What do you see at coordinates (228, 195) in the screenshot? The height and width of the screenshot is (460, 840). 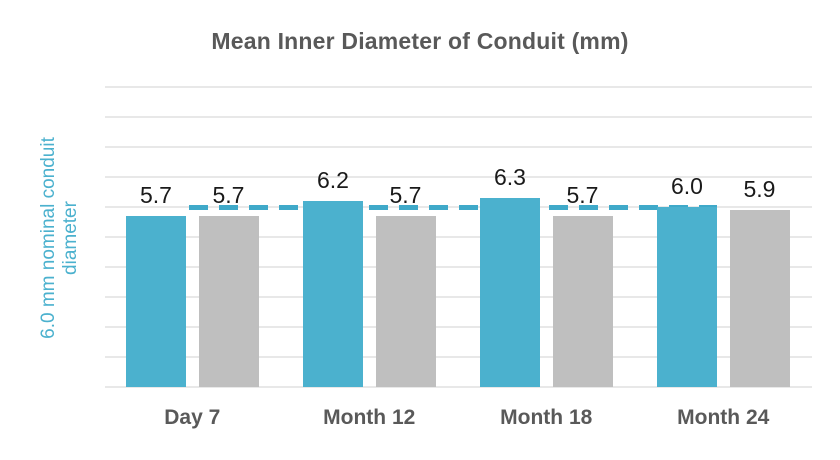 I see `value-label-gray-bars-0: 5.7` at bounding box center [228, 195].